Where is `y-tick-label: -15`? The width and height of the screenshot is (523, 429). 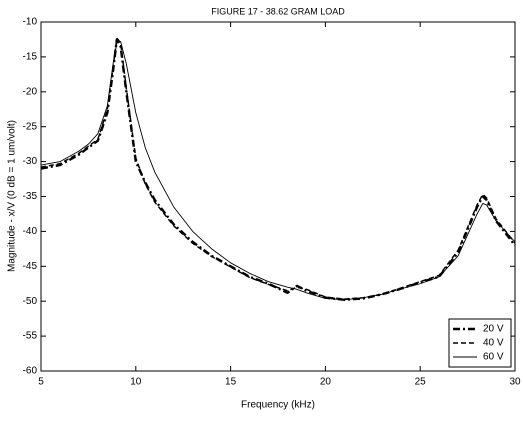
y-tick-label: -15 is located at coordinates (30, 57).